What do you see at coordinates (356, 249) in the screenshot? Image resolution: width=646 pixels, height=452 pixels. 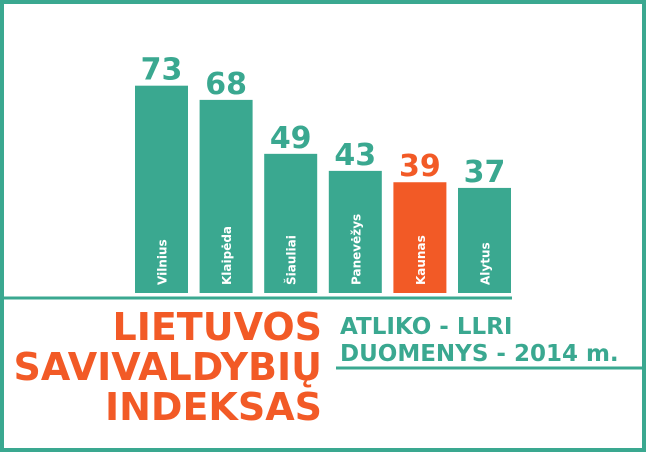 I see `category-label: Panevėžys` at bounding box center [356, 249].